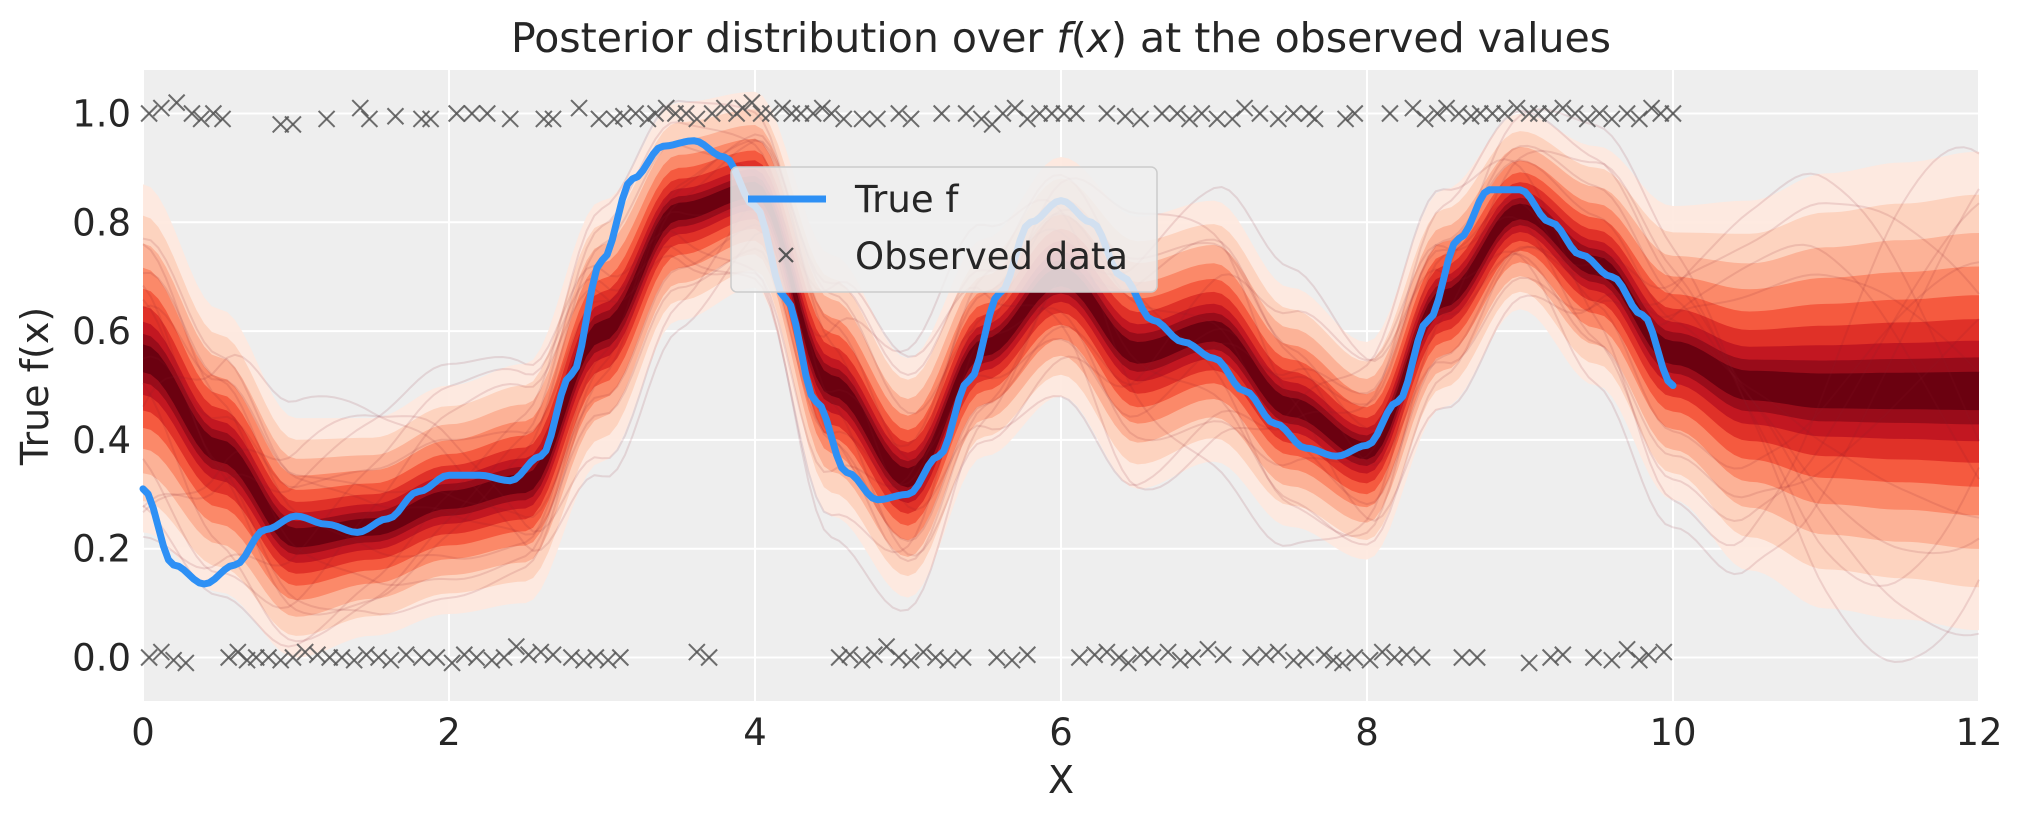  I want to click on y-tick-label: 0.2, so click(101, 549).